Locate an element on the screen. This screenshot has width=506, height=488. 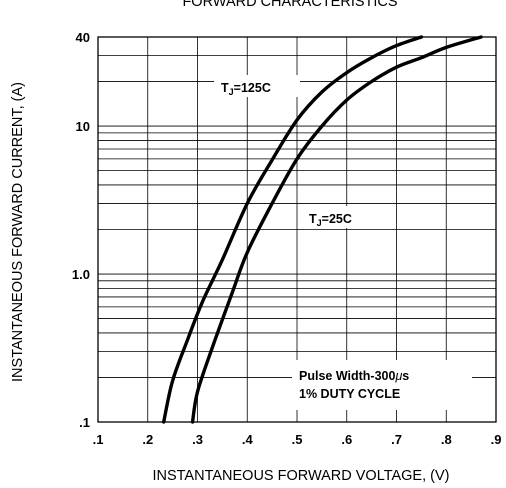
x-tick-label: .6 is located at coordinates (346, 439).